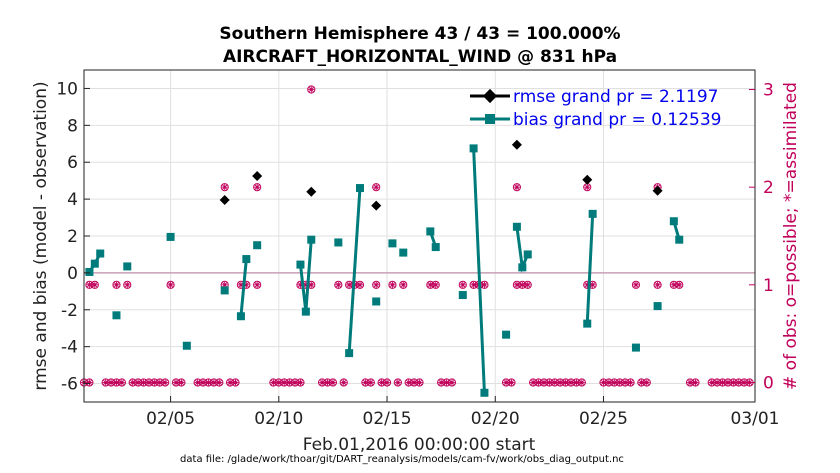 This screenshot has height=473, width=840. Describe the element at coordinates (490, 119) in the screenshot. I see `legend-bias-marker` at that location.